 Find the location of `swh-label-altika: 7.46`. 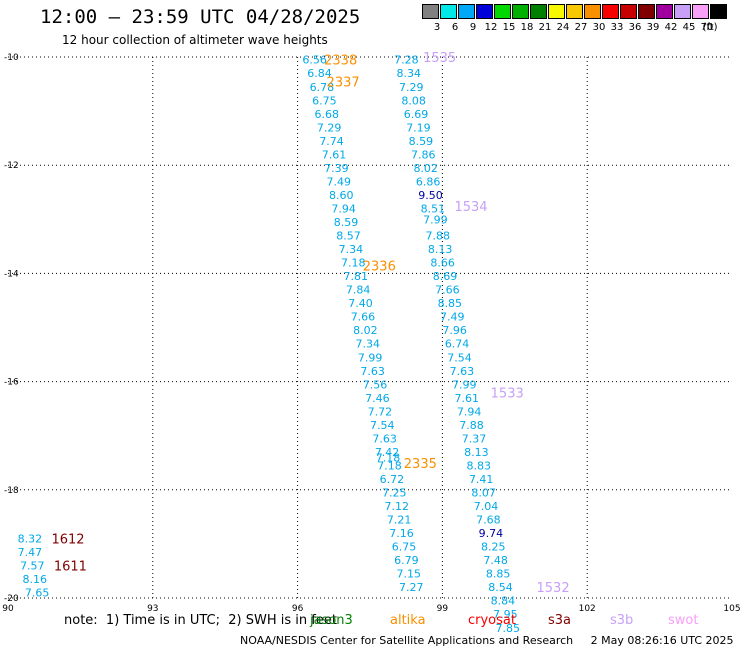

swh-label-altika: 7.46 is located at coordinates (377, 398).